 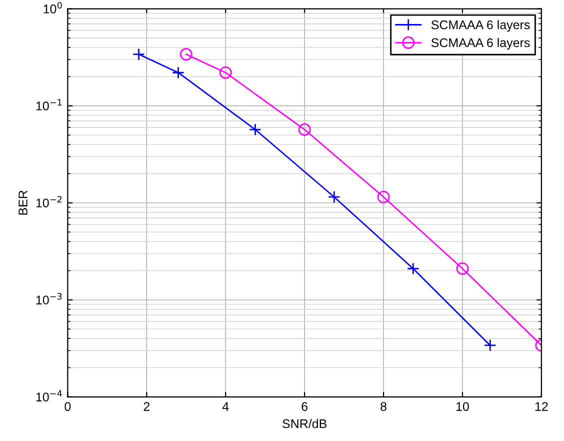 I want to click on x-tick-label: 12, so click(x=541, y=406).